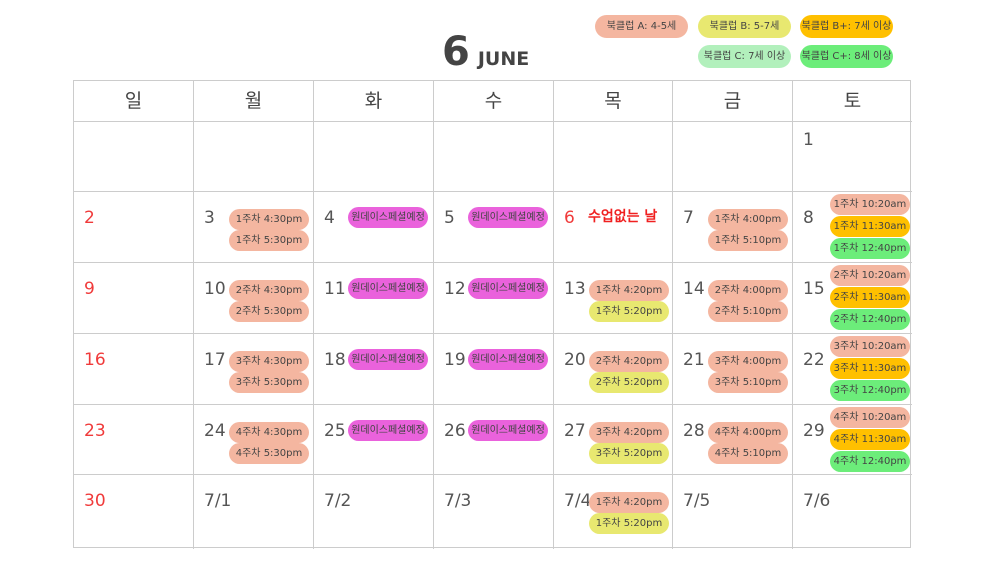  I want to click on day-cell: 7/5, so click(733, 512).